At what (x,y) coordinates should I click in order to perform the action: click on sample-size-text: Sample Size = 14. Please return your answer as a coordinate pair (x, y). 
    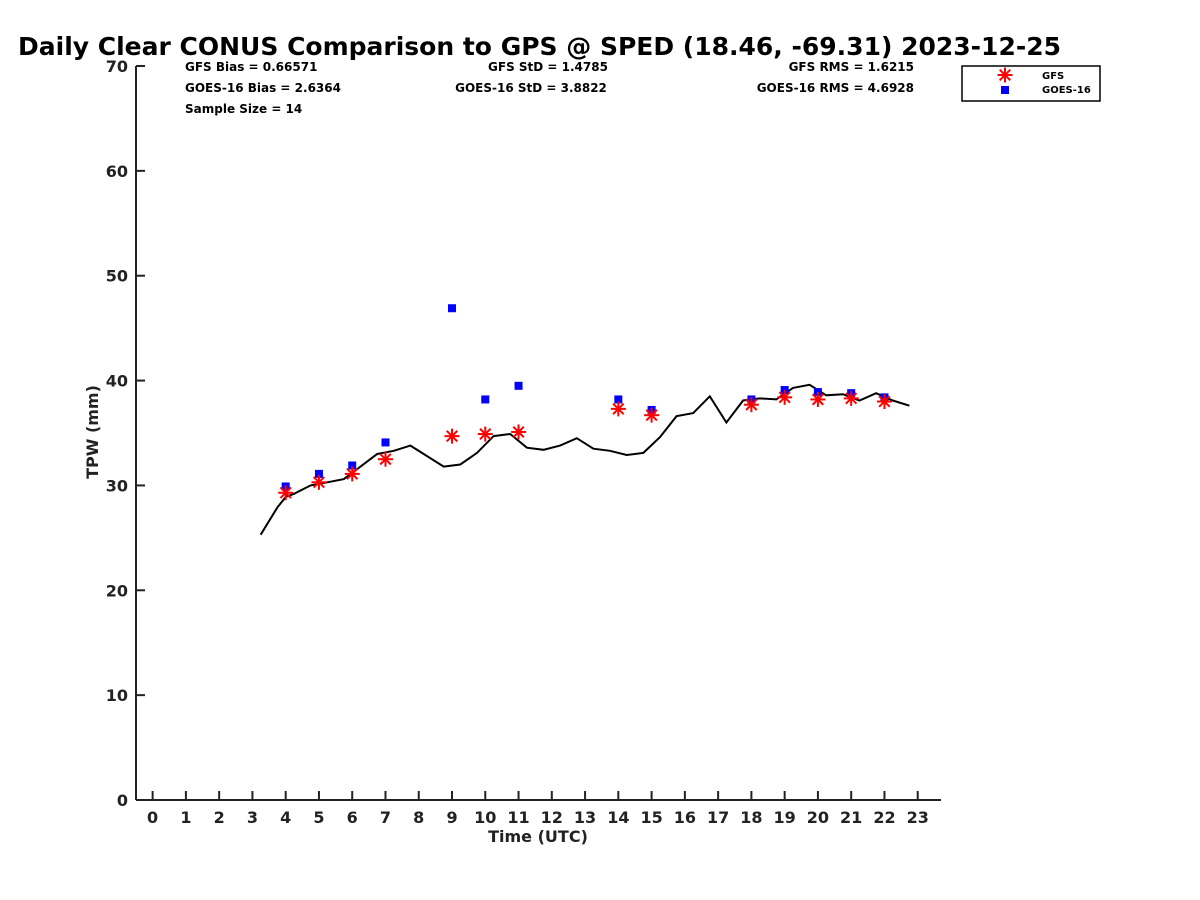
    Looking at the image, I should click on (243, 109).